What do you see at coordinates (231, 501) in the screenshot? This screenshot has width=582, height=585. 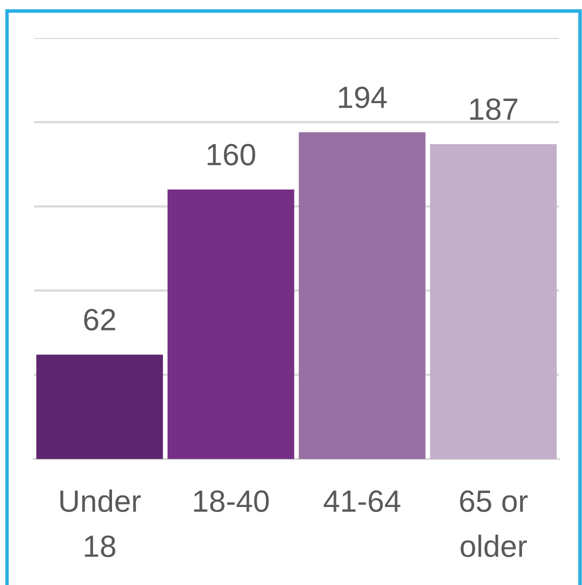 I see `x-tick-label: 18-40` at bounding box center [231, 501].